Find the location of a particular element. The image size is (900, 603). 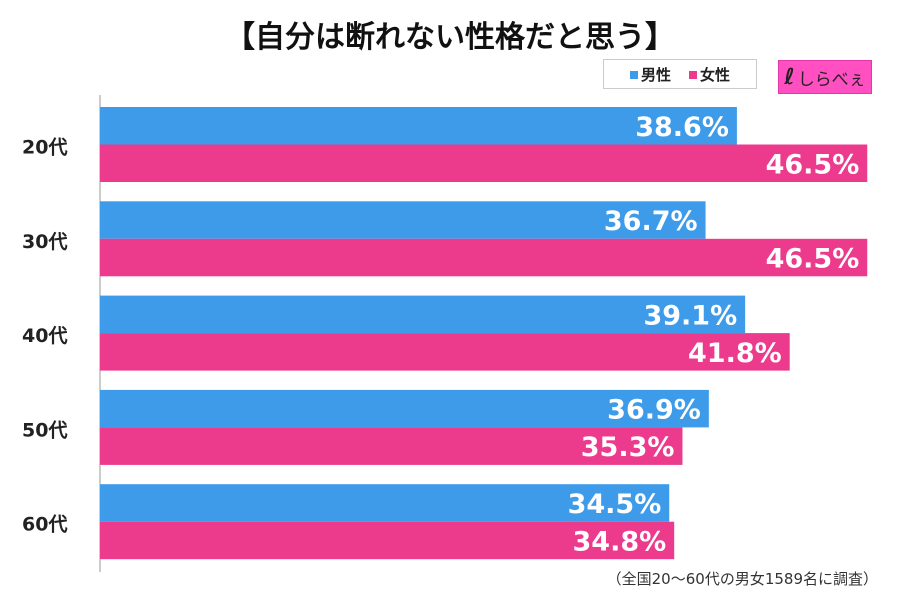

data-label: 34.5% is located at coordinates (615, 504).